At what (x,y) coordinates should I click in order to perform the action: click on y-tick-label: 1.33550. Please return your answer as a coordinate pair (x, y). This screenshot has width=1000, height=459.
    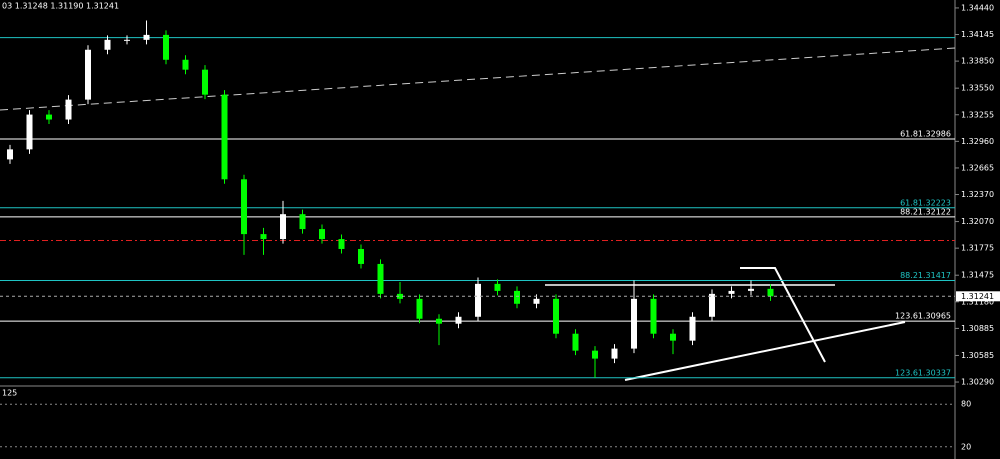
    Looking at the image, I should click on (977, 88).